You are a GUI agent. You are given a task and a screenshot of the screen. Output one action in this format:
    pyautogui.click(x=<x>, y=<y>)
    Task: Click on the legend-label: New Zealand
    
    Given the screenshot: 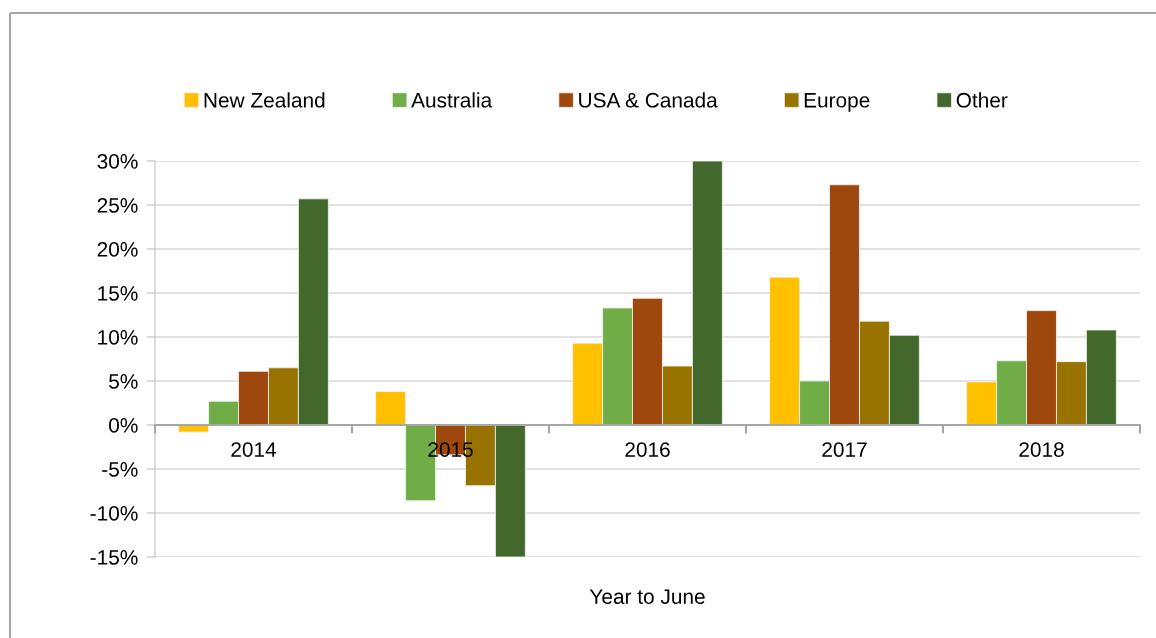 What is the action you would take?
    pyautogui.click(x=264, y=100)
    